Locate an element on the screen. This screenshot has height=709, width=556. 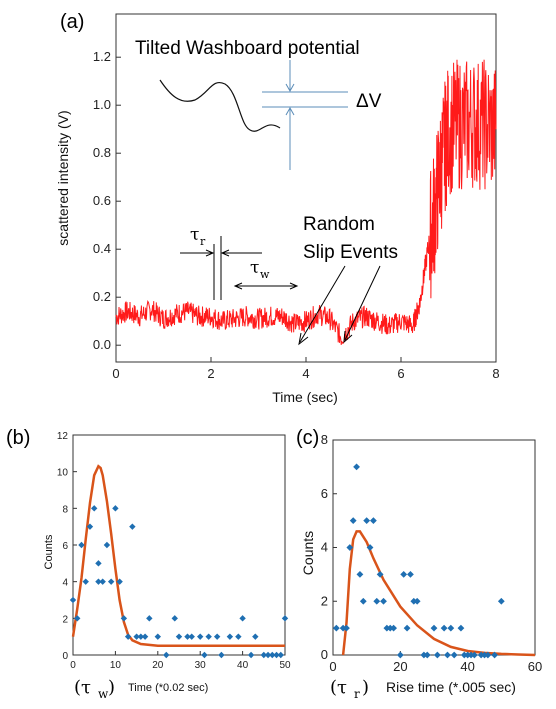
c-ytick-label: 8 is located at coordinates (324, 439).